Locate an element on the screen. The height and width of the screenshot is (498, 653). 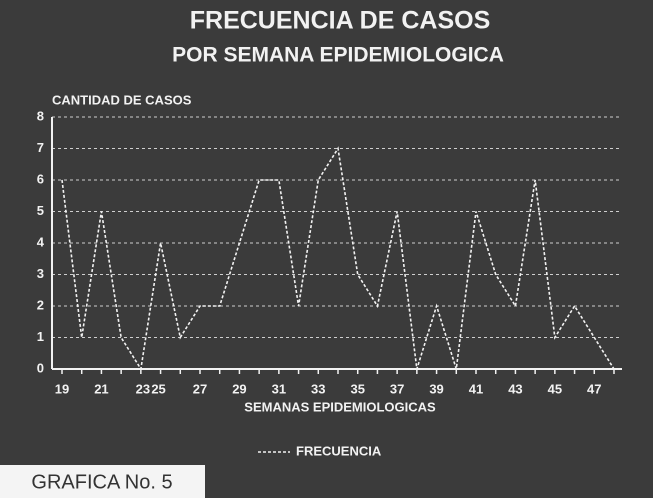
x-tick-label: 45 is located at coordinates (555, 388).